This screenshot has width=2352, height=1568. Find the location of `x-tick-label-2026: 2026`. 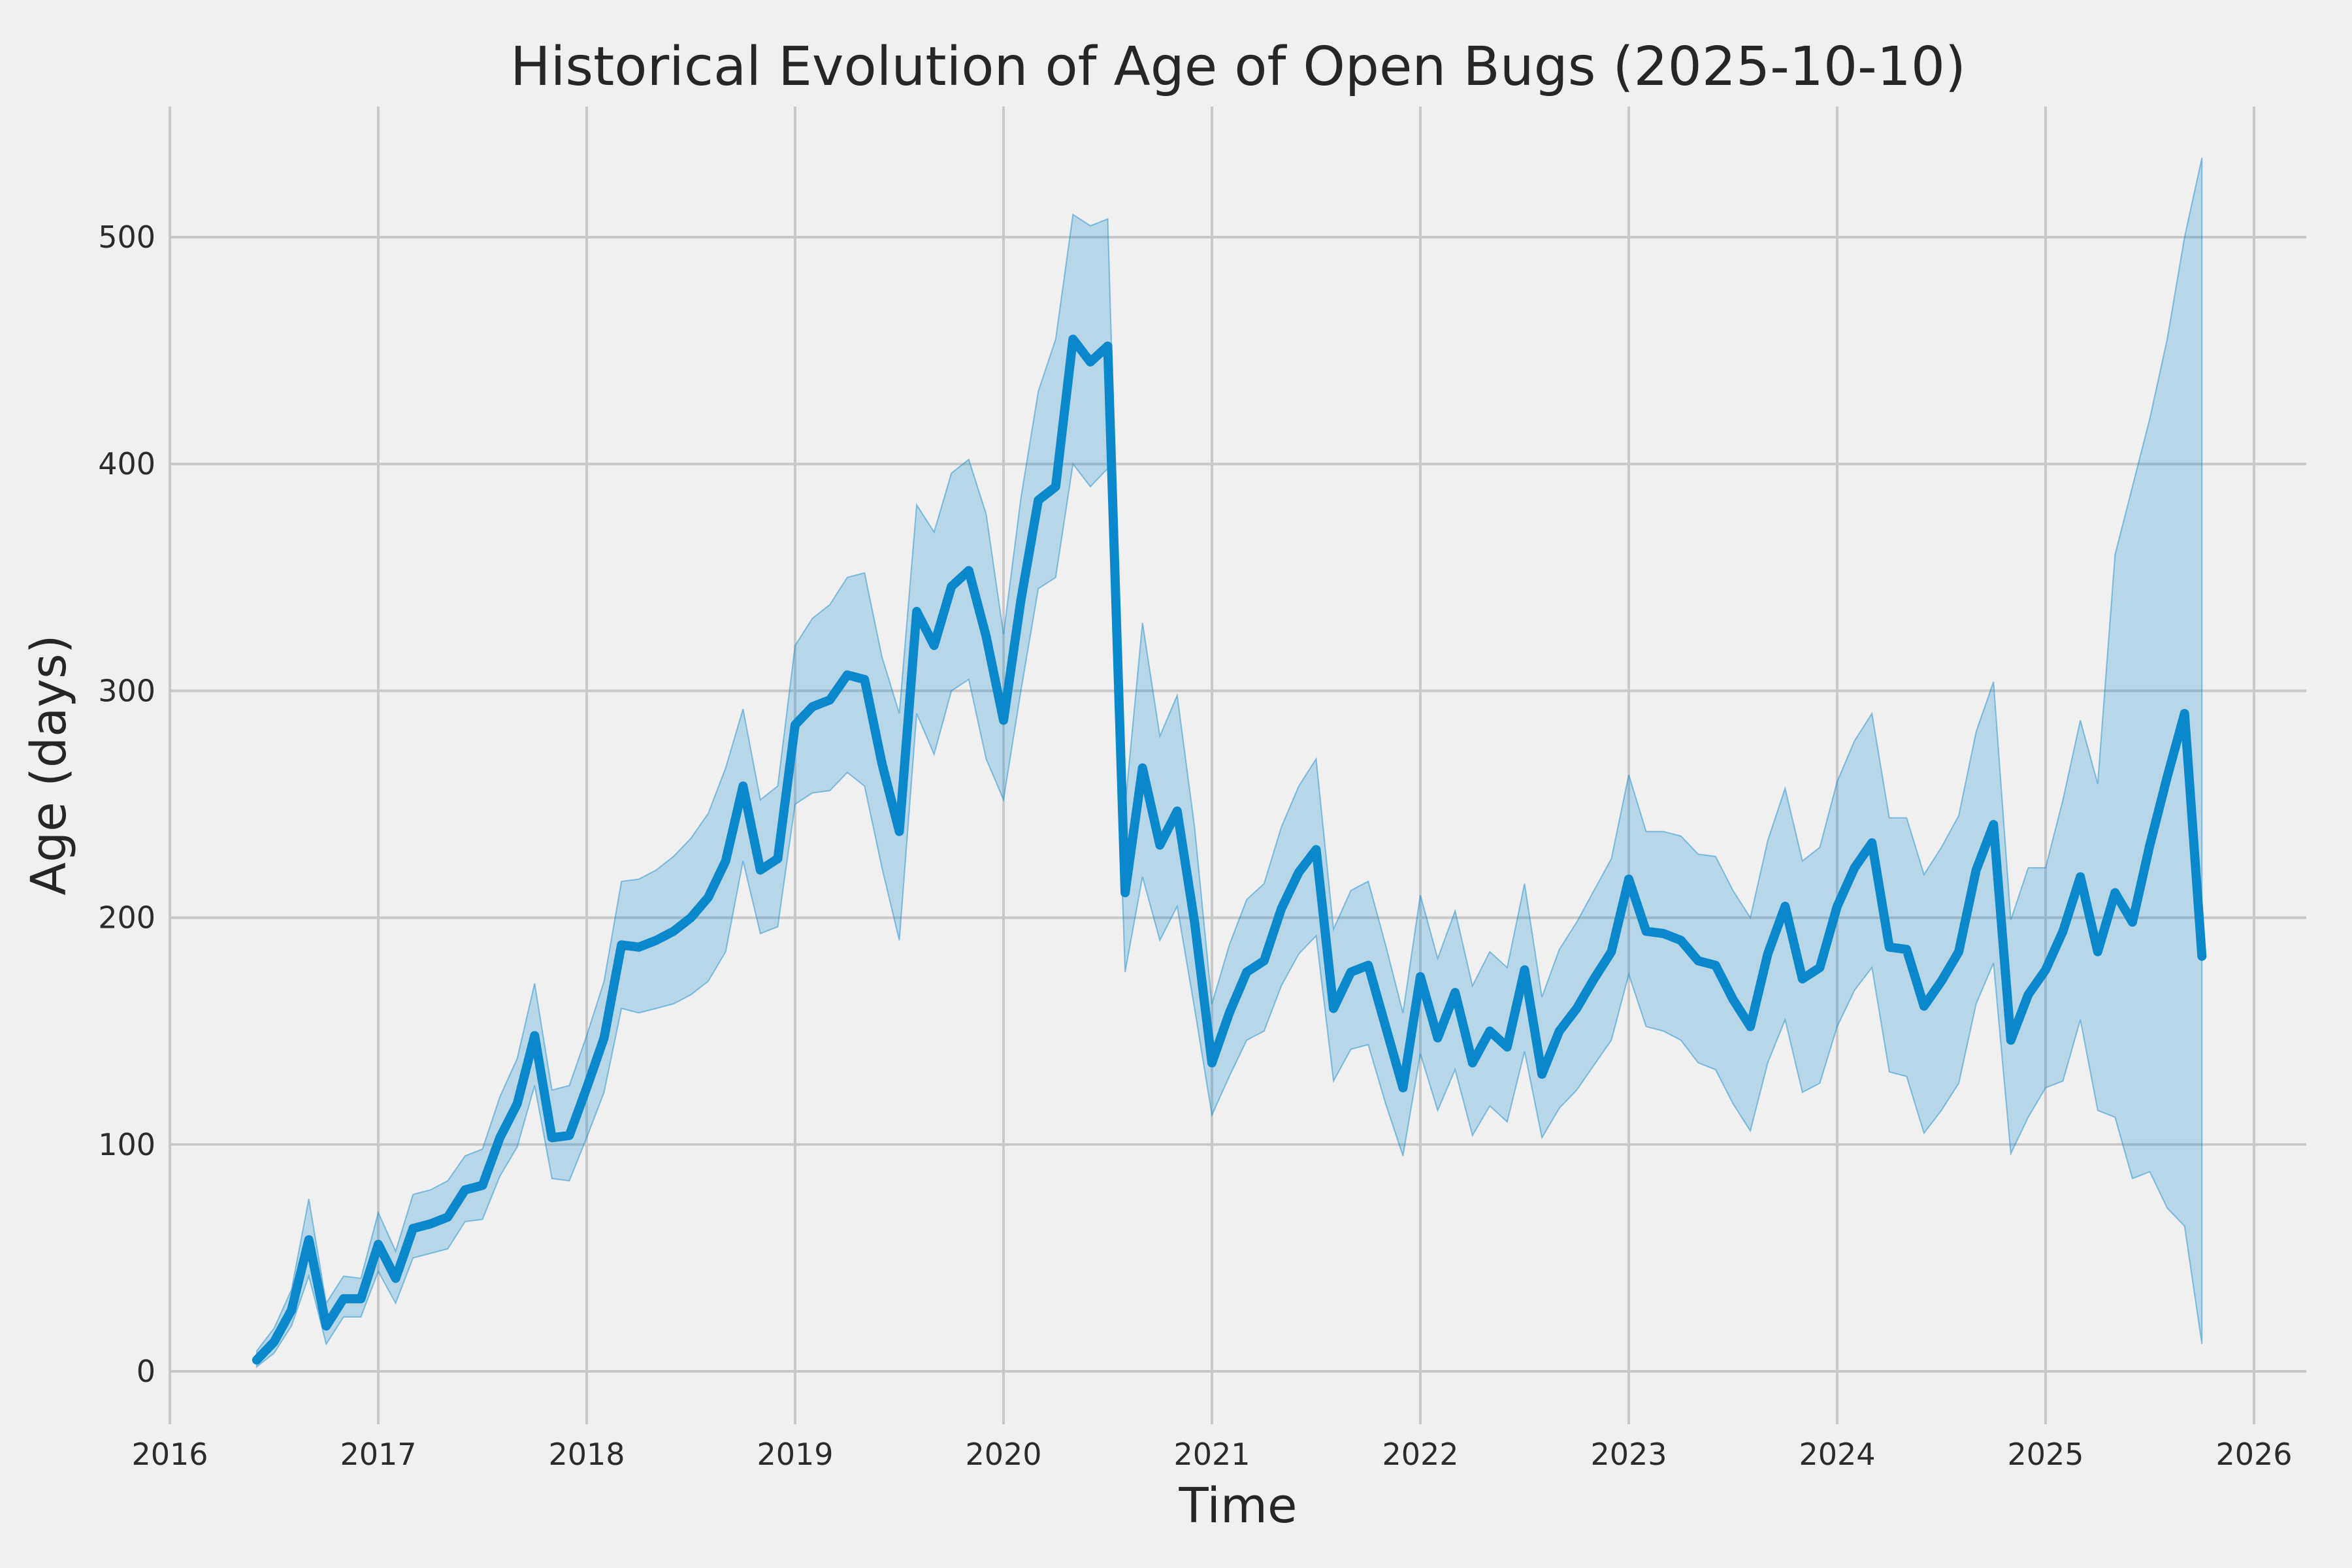

x-tick-label-2026: 2026 is located at coordinates (2253, 1454).